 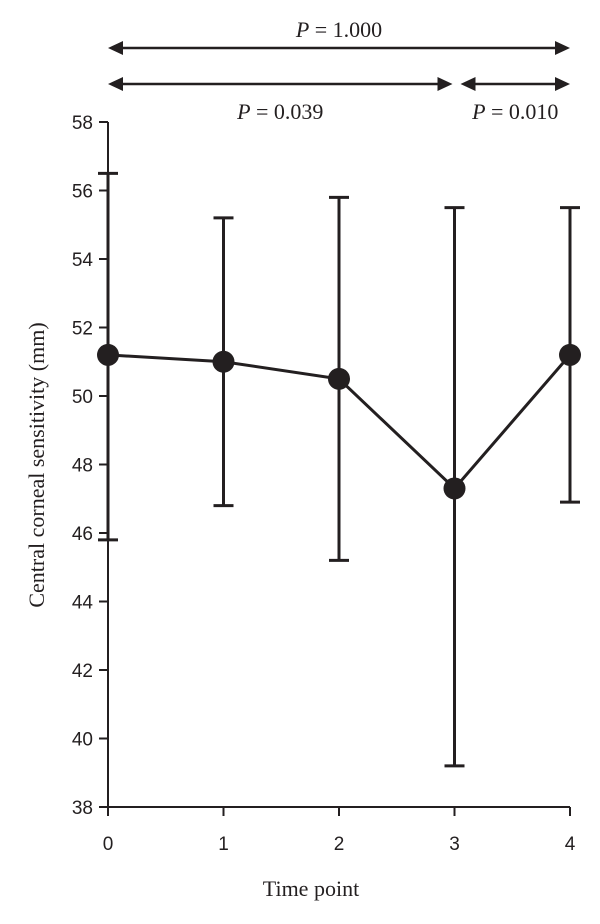 What do you see at coordinates (522, 111) in the screenshot?
I see `p-value-text: = 0.010` at bounding box center [522, 111].